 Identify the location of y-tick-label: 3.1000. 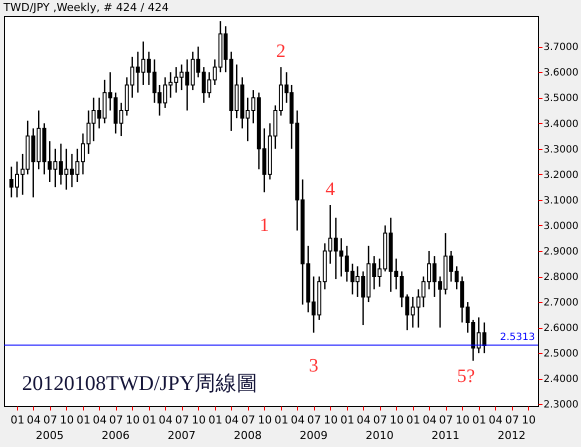
(561, 200).